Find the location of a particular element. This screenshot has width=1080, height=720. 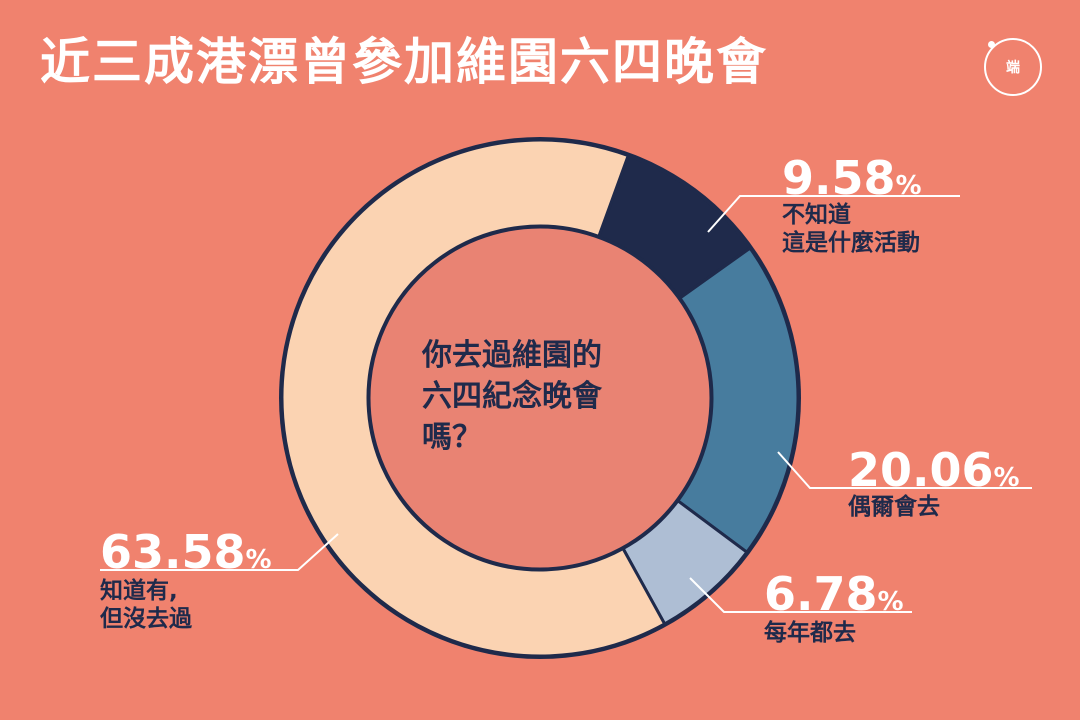

slice-label-0-0: 不知道 is located at coordinates (816, 214).